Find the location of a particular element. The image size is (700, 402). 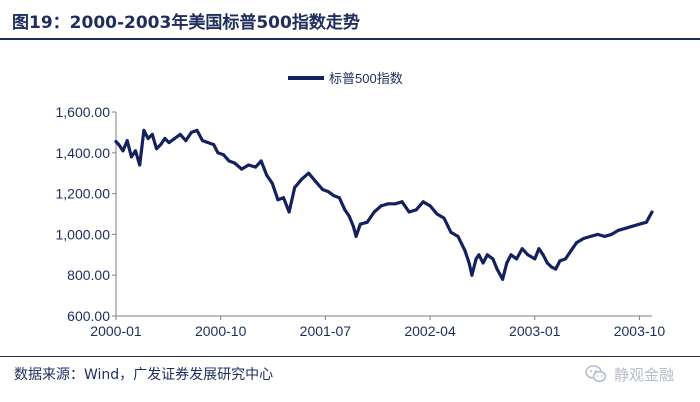

data-source-note: 数据来源：Wind，广发证券发展研究中心 is located at coordinates (144, 375).